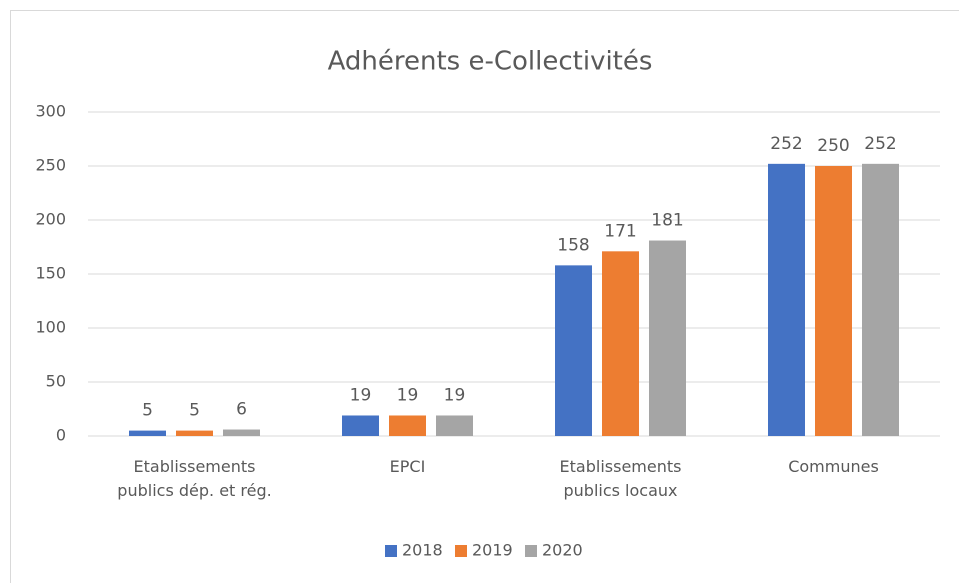 This screenshot has width=959, height=583. Describe the element at coordinates (833, 146) in the screenshot. I see `data-label: 250` at that location.